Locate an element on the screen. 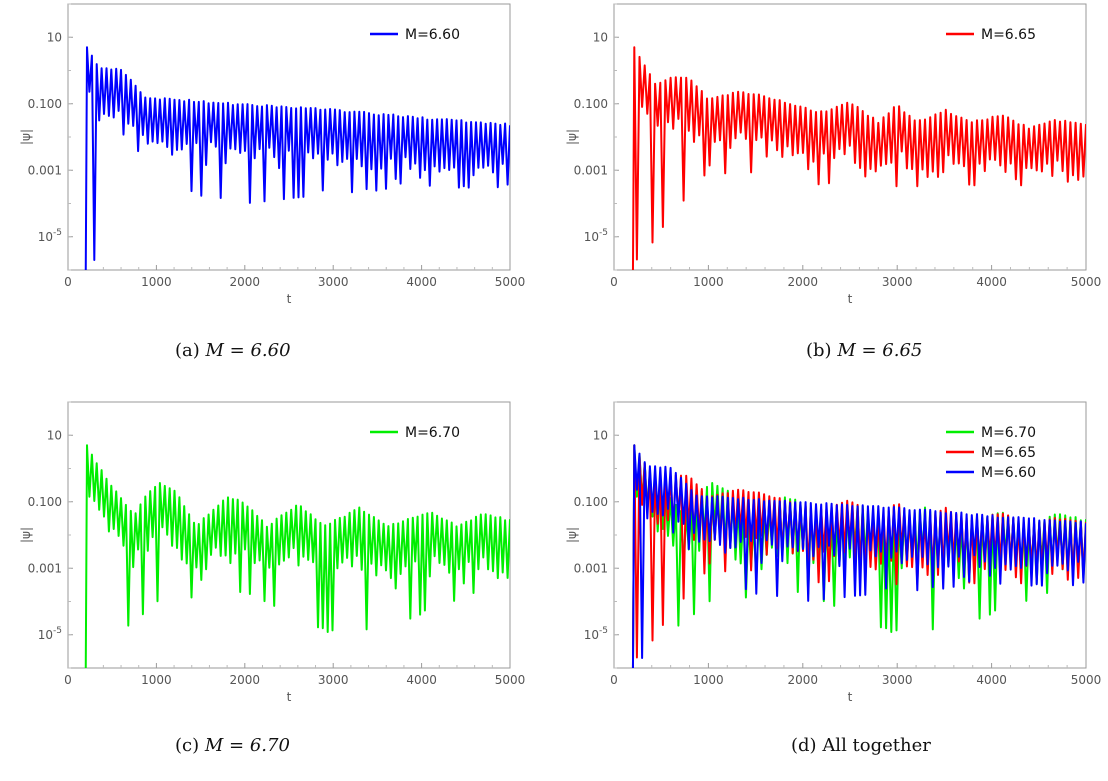  caption-b: (b) M = 6.65 is located at coordinates (864, 350).